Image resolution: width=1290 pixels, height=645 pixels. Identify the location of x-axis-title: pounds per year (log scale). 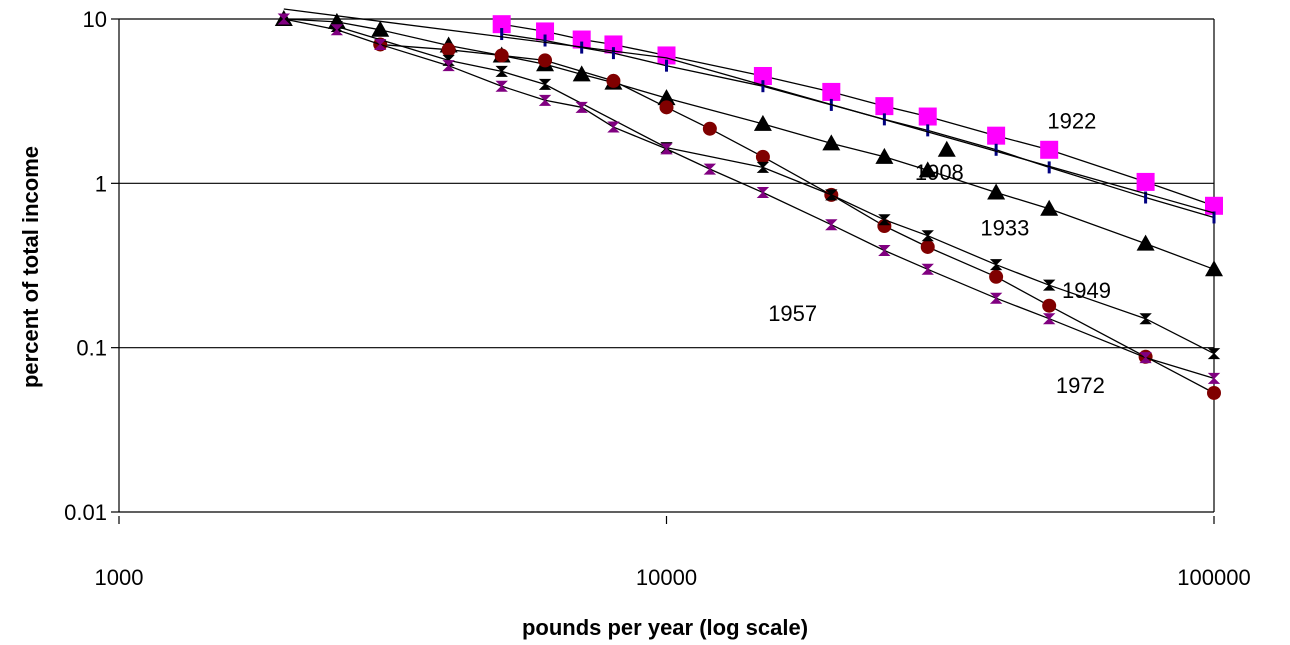
(665, 627).